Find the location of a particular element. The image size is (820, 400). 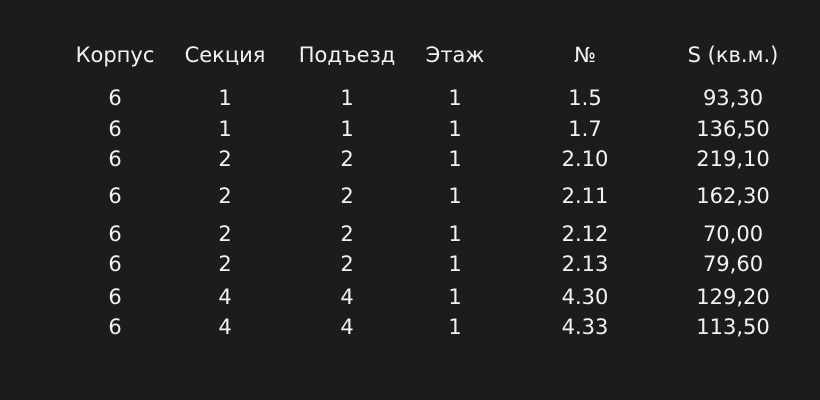

table-cell: 162,30 is located at coordinates (733, 196).